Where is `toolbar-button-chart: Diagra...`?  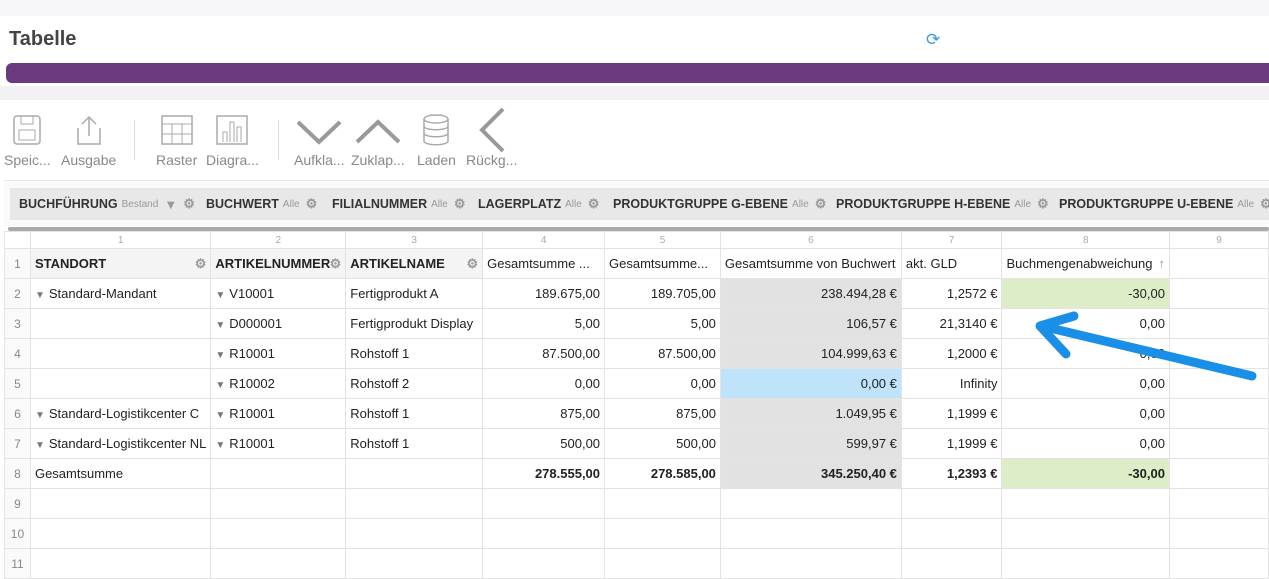 toolbar-button-chart: Diagra... is located at coordinates (232, 138).